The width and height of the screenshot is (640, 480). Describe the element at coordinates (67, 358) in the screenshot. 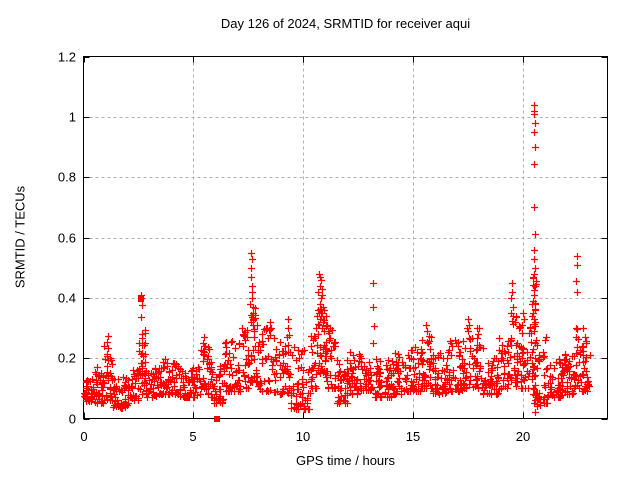

I see `y-tick-label: 0.2` at that location.